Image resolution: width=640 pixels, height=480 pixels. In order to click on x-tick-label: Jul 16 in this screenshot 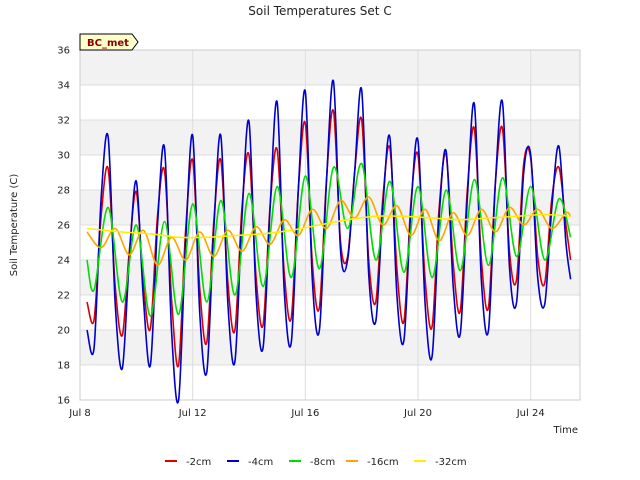, I will do `click(304, 413)`.